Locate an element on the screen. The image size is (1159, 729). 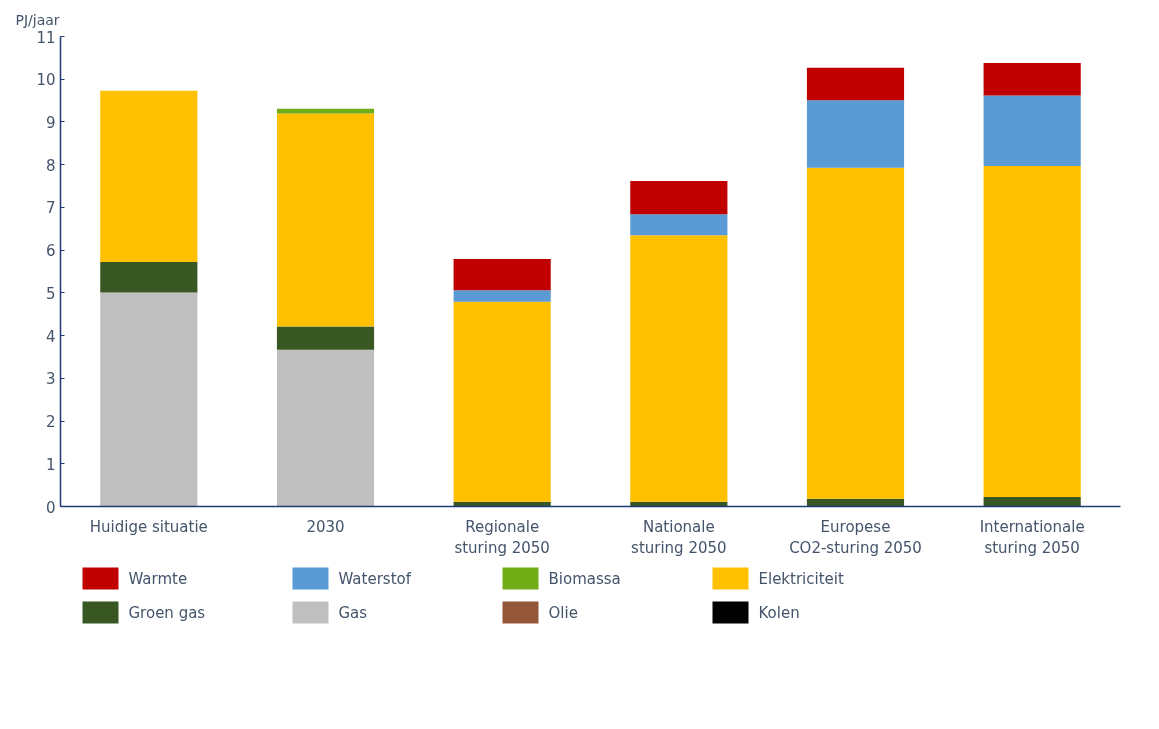
y-tick-label: 3 is located at coordinates (50, 379).